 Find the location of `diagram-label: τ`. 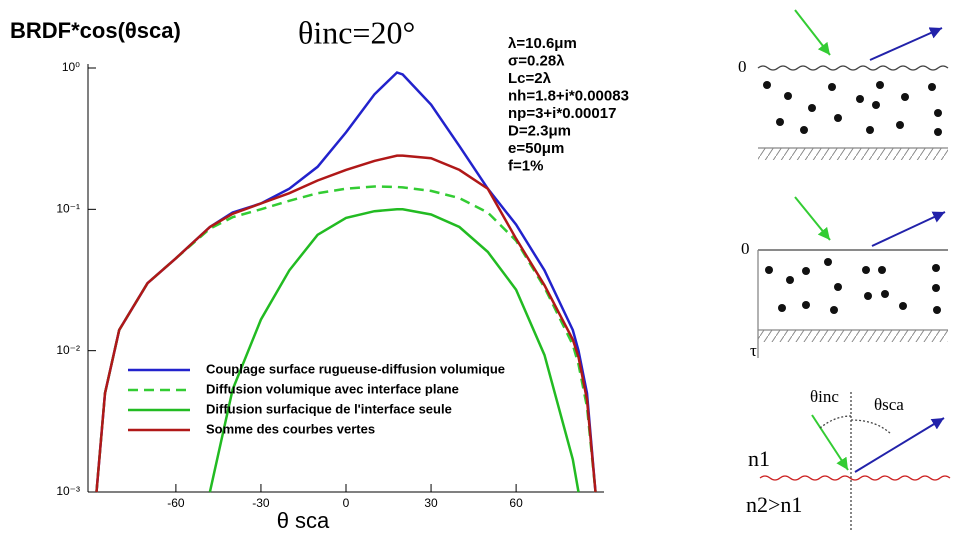

diagram-label: τ is located at coordinates (753, 350).